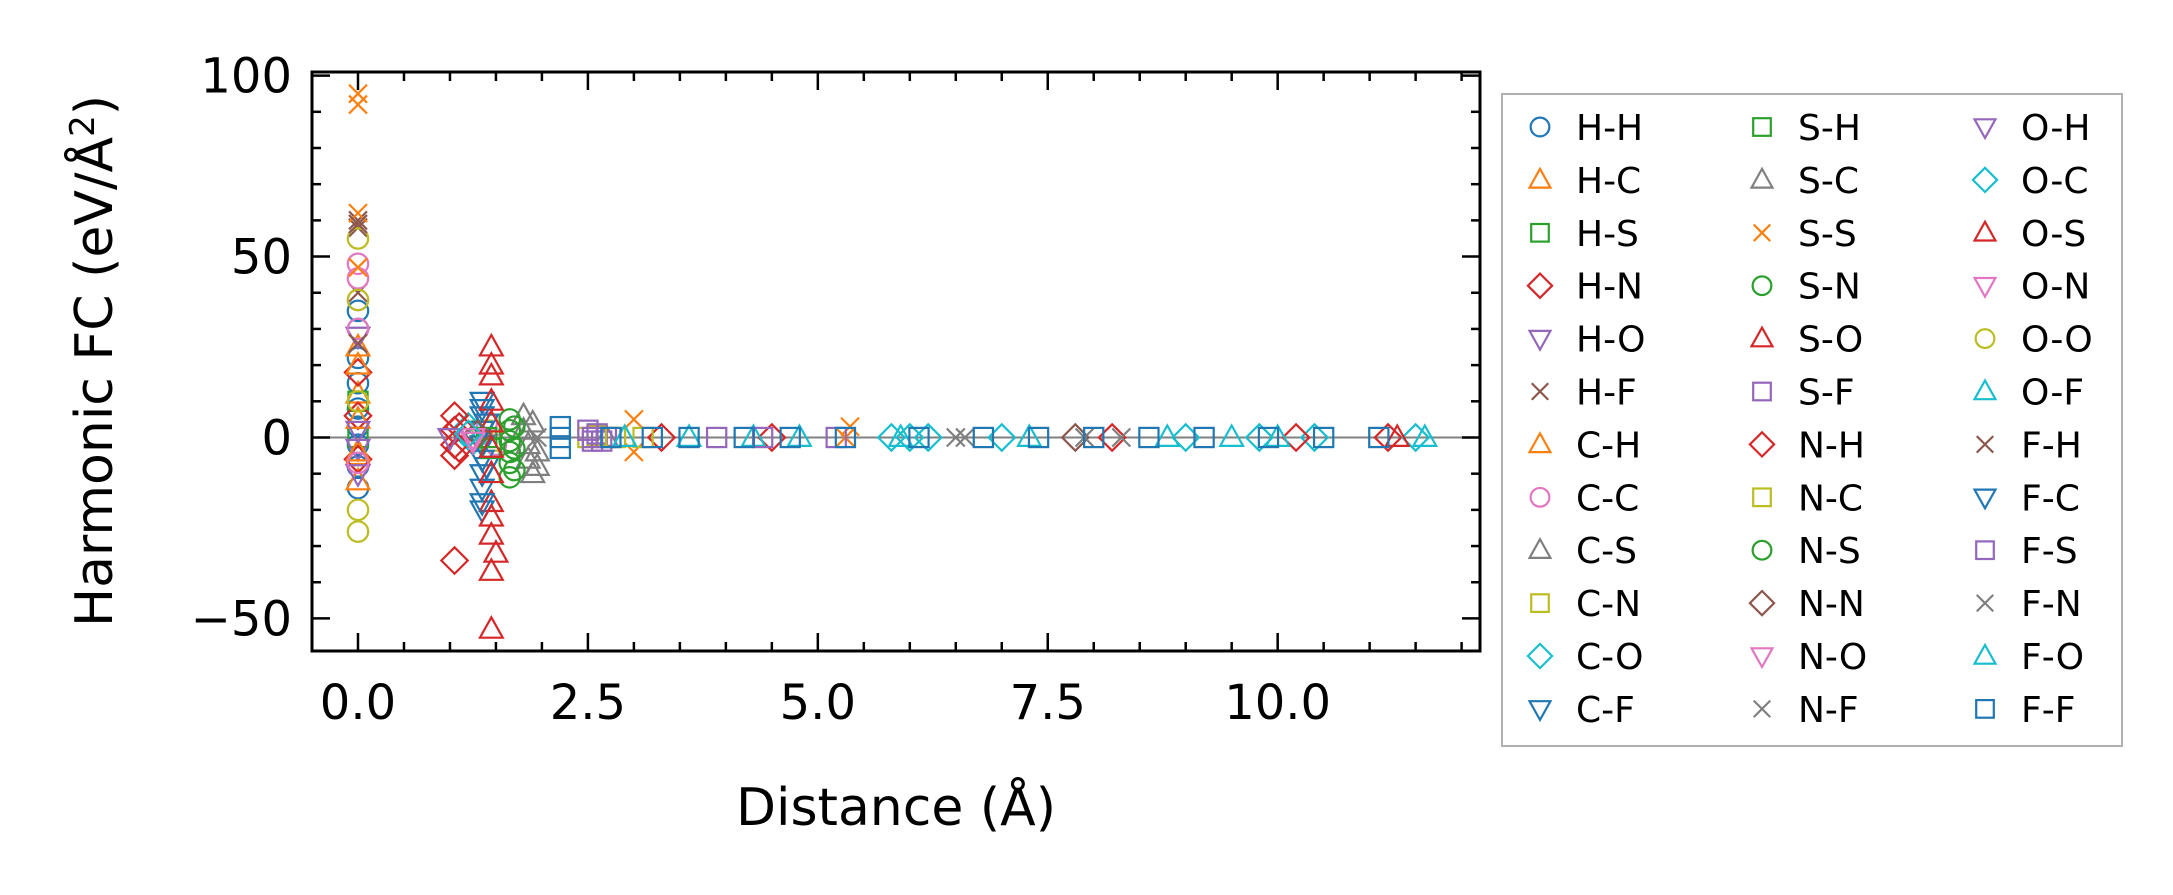  I want to click on y-tick-label: 0, so click(276, 438).